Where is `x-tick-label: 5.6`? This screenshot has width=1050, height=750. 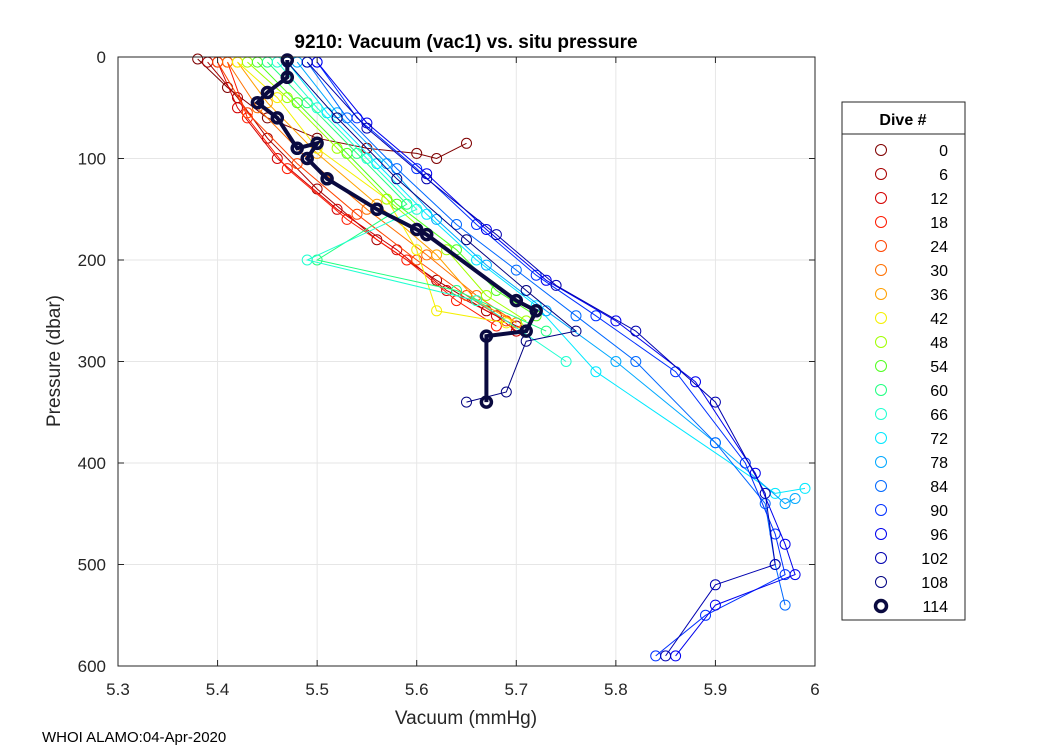 x-tick-label: 5.6 is located at coordinates (417, 689).